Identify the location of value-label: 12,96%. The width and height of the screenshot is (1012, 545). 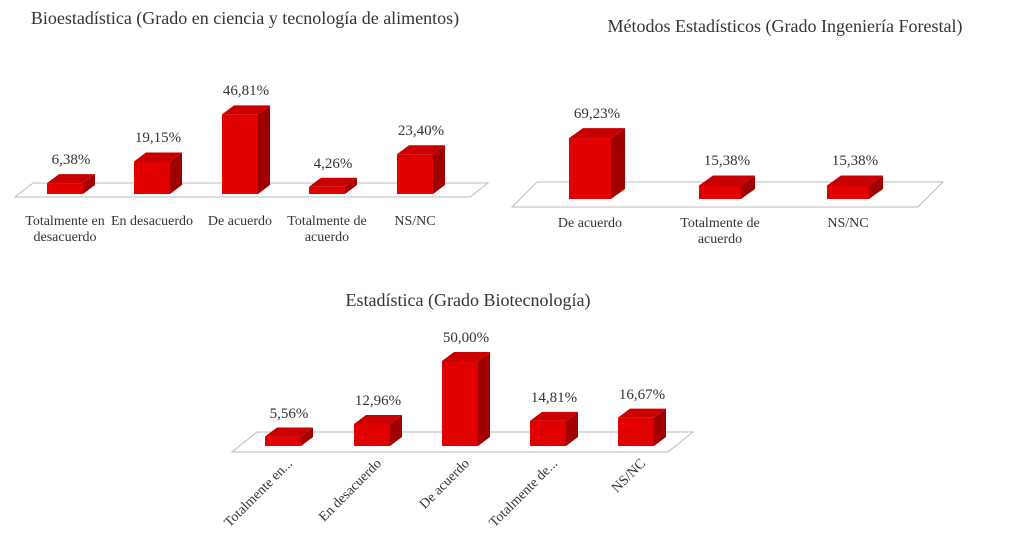
(378, 400).